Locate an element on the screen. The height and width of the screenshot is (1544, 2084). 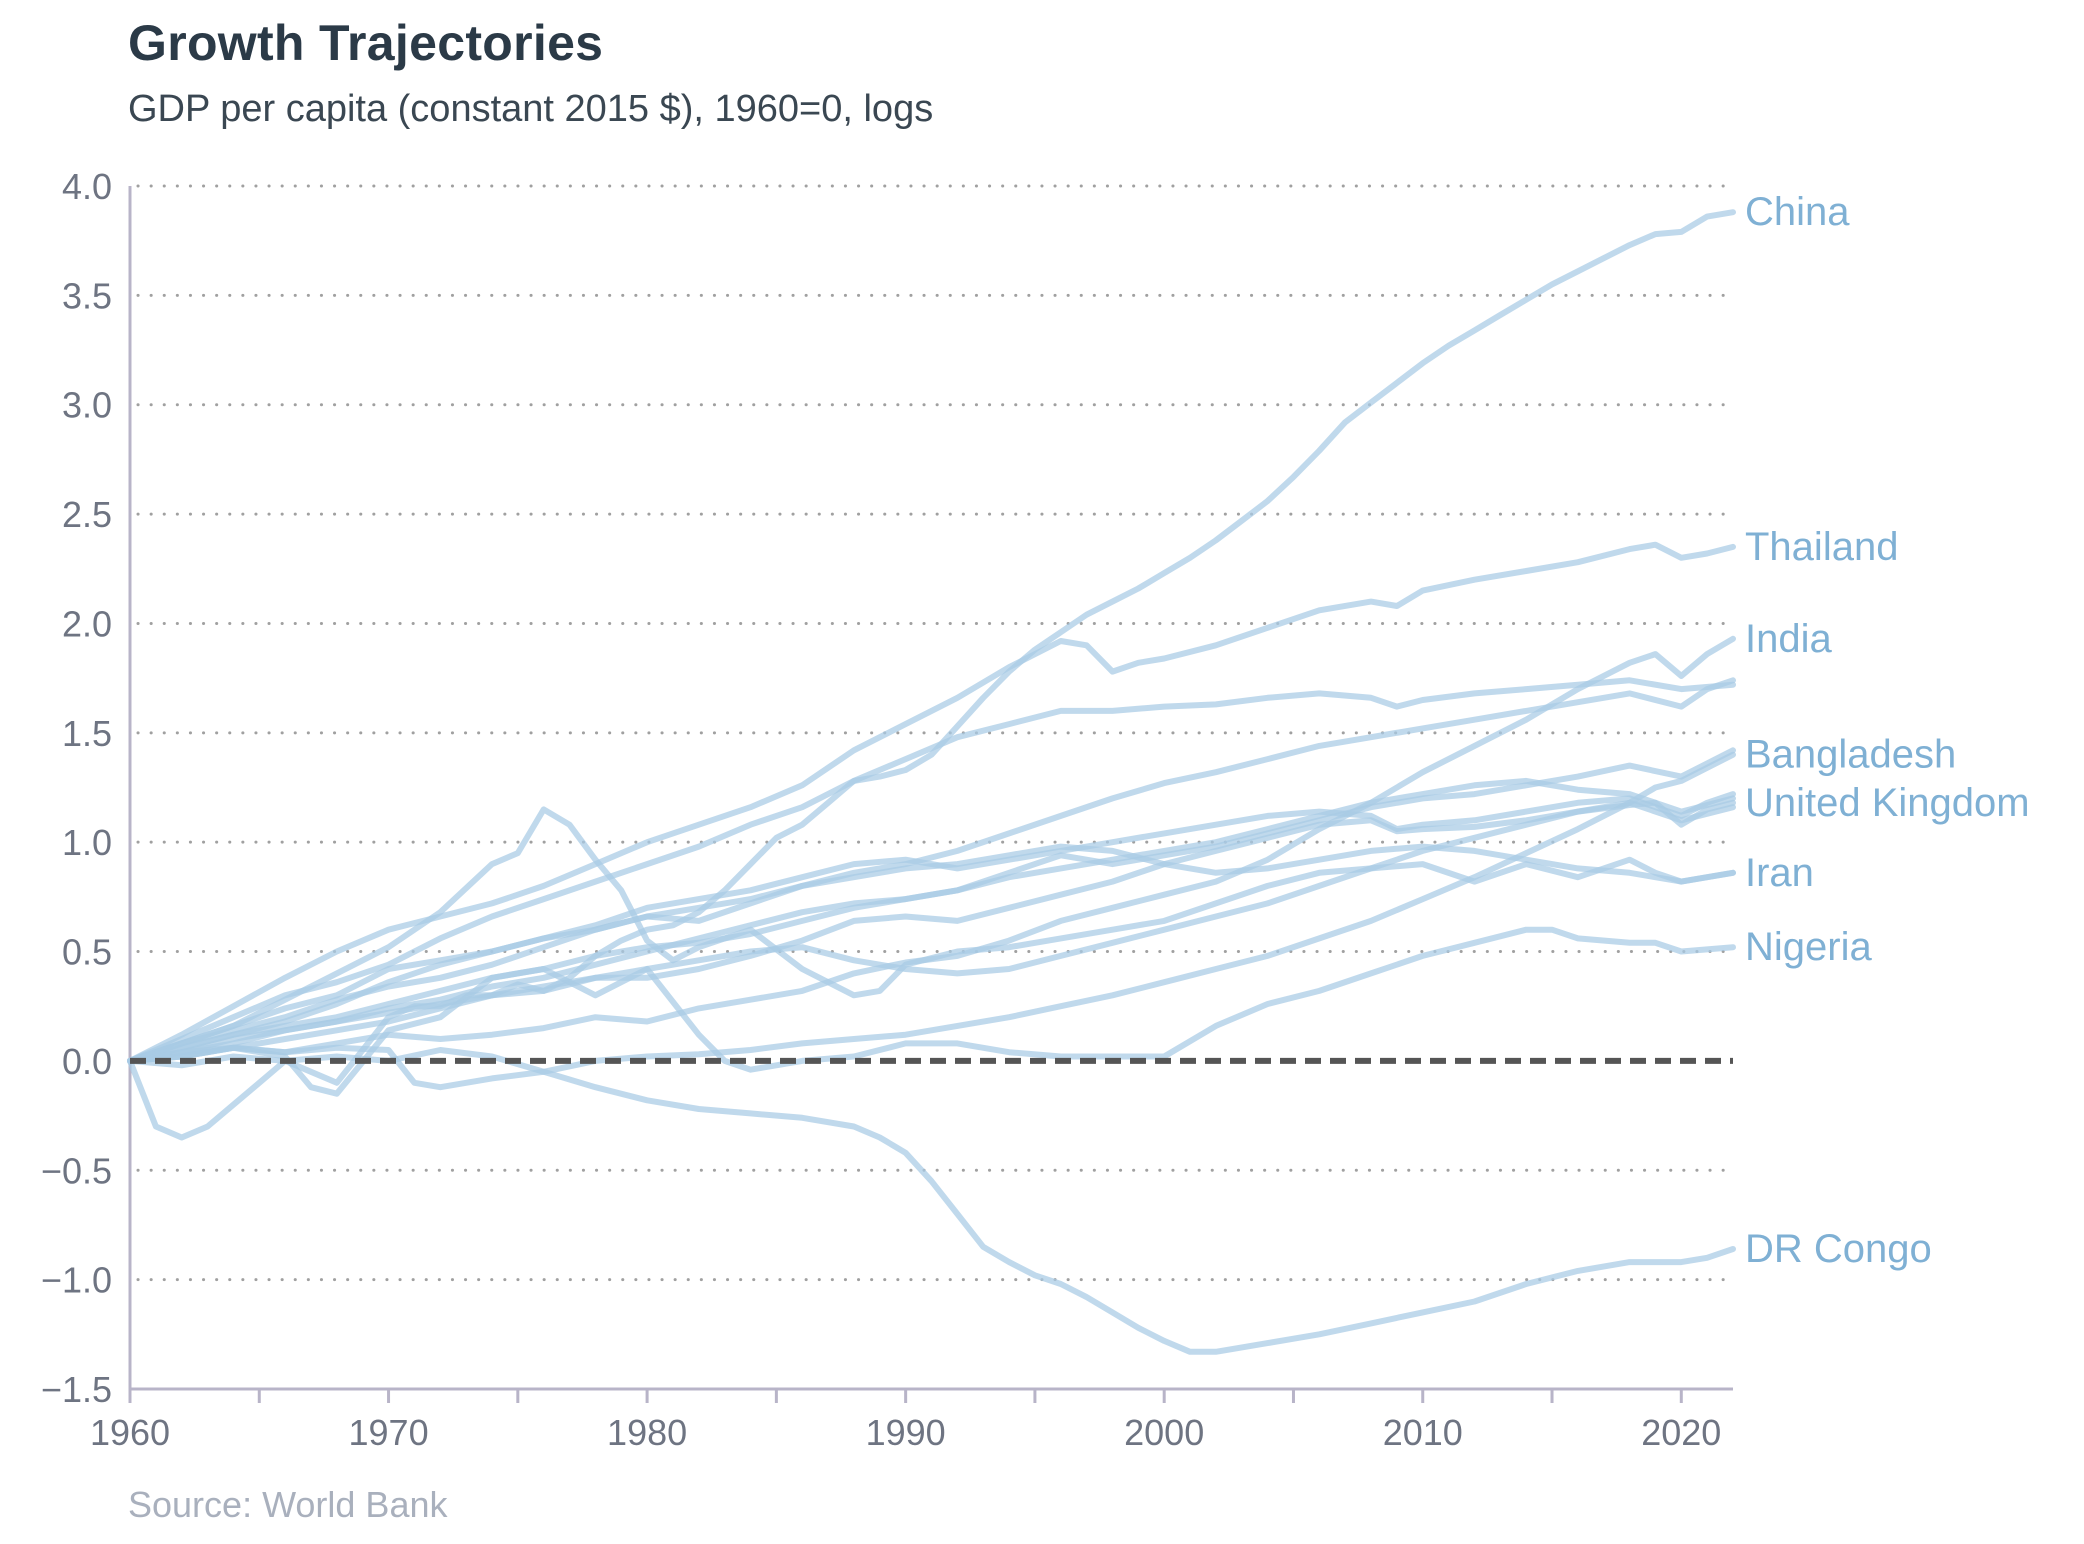
y-tick-label: 3.0 is located at coordinates (87, 405).